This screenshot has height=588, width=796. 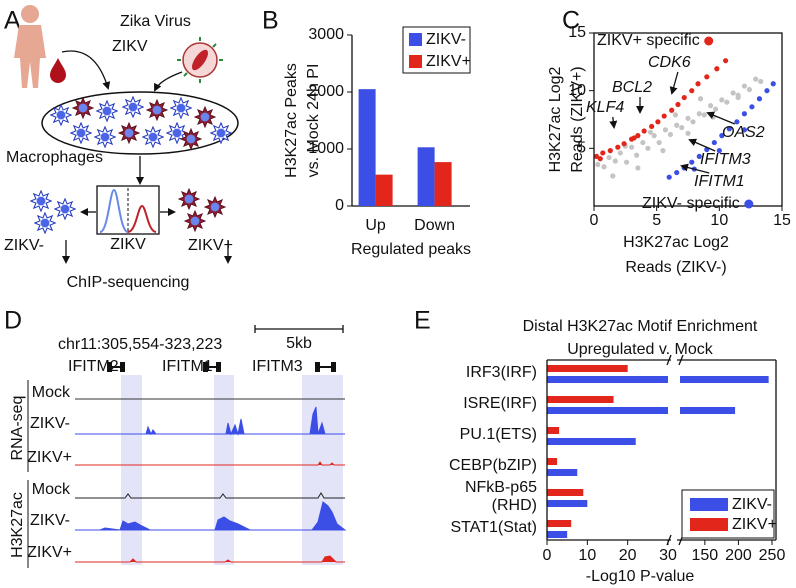 What do you see at coordinates (277, 366) in the screenshot?
I see `gene-label: IFITM3` at bounding box center [277, 366].